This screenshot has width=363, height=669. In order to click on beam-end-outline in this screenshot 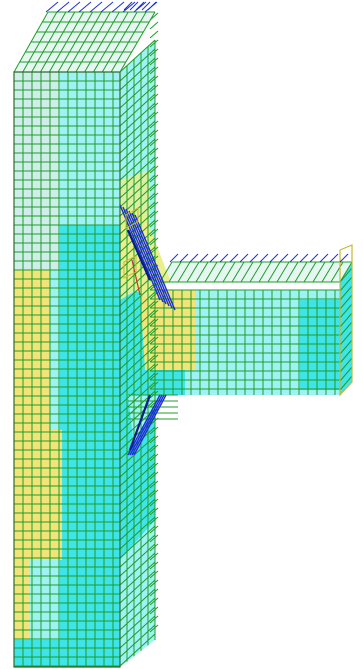, I will do `click(346, 320)`.